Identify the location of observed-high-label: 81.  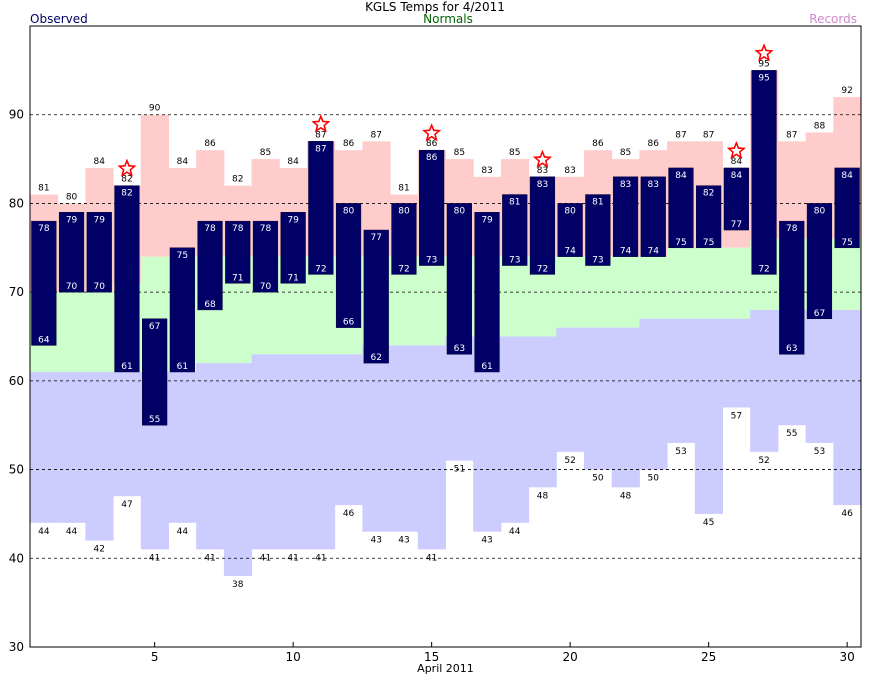
(597, 203).